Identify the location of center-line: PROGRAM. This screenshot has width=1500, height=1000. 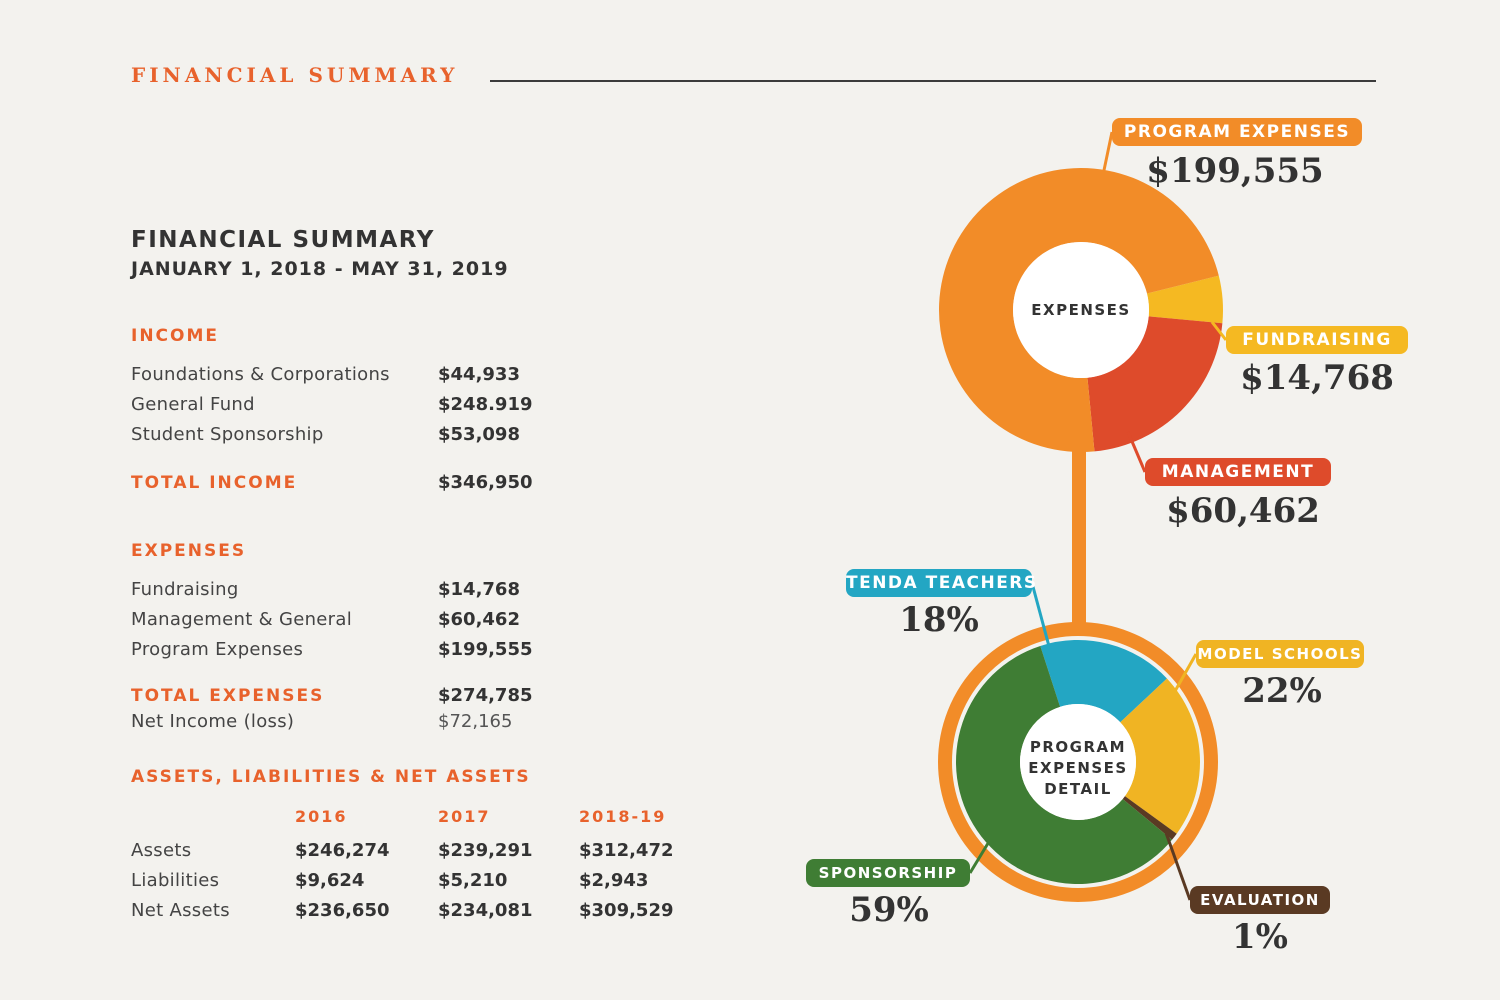
(1078, 747).